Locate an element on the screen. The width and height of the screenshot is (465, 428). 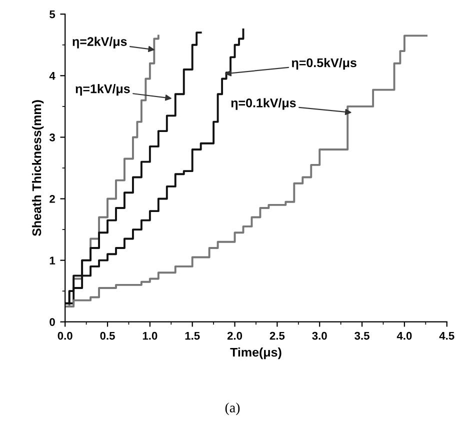
y-tick-label: 5 is located at coordinates (53, 14).